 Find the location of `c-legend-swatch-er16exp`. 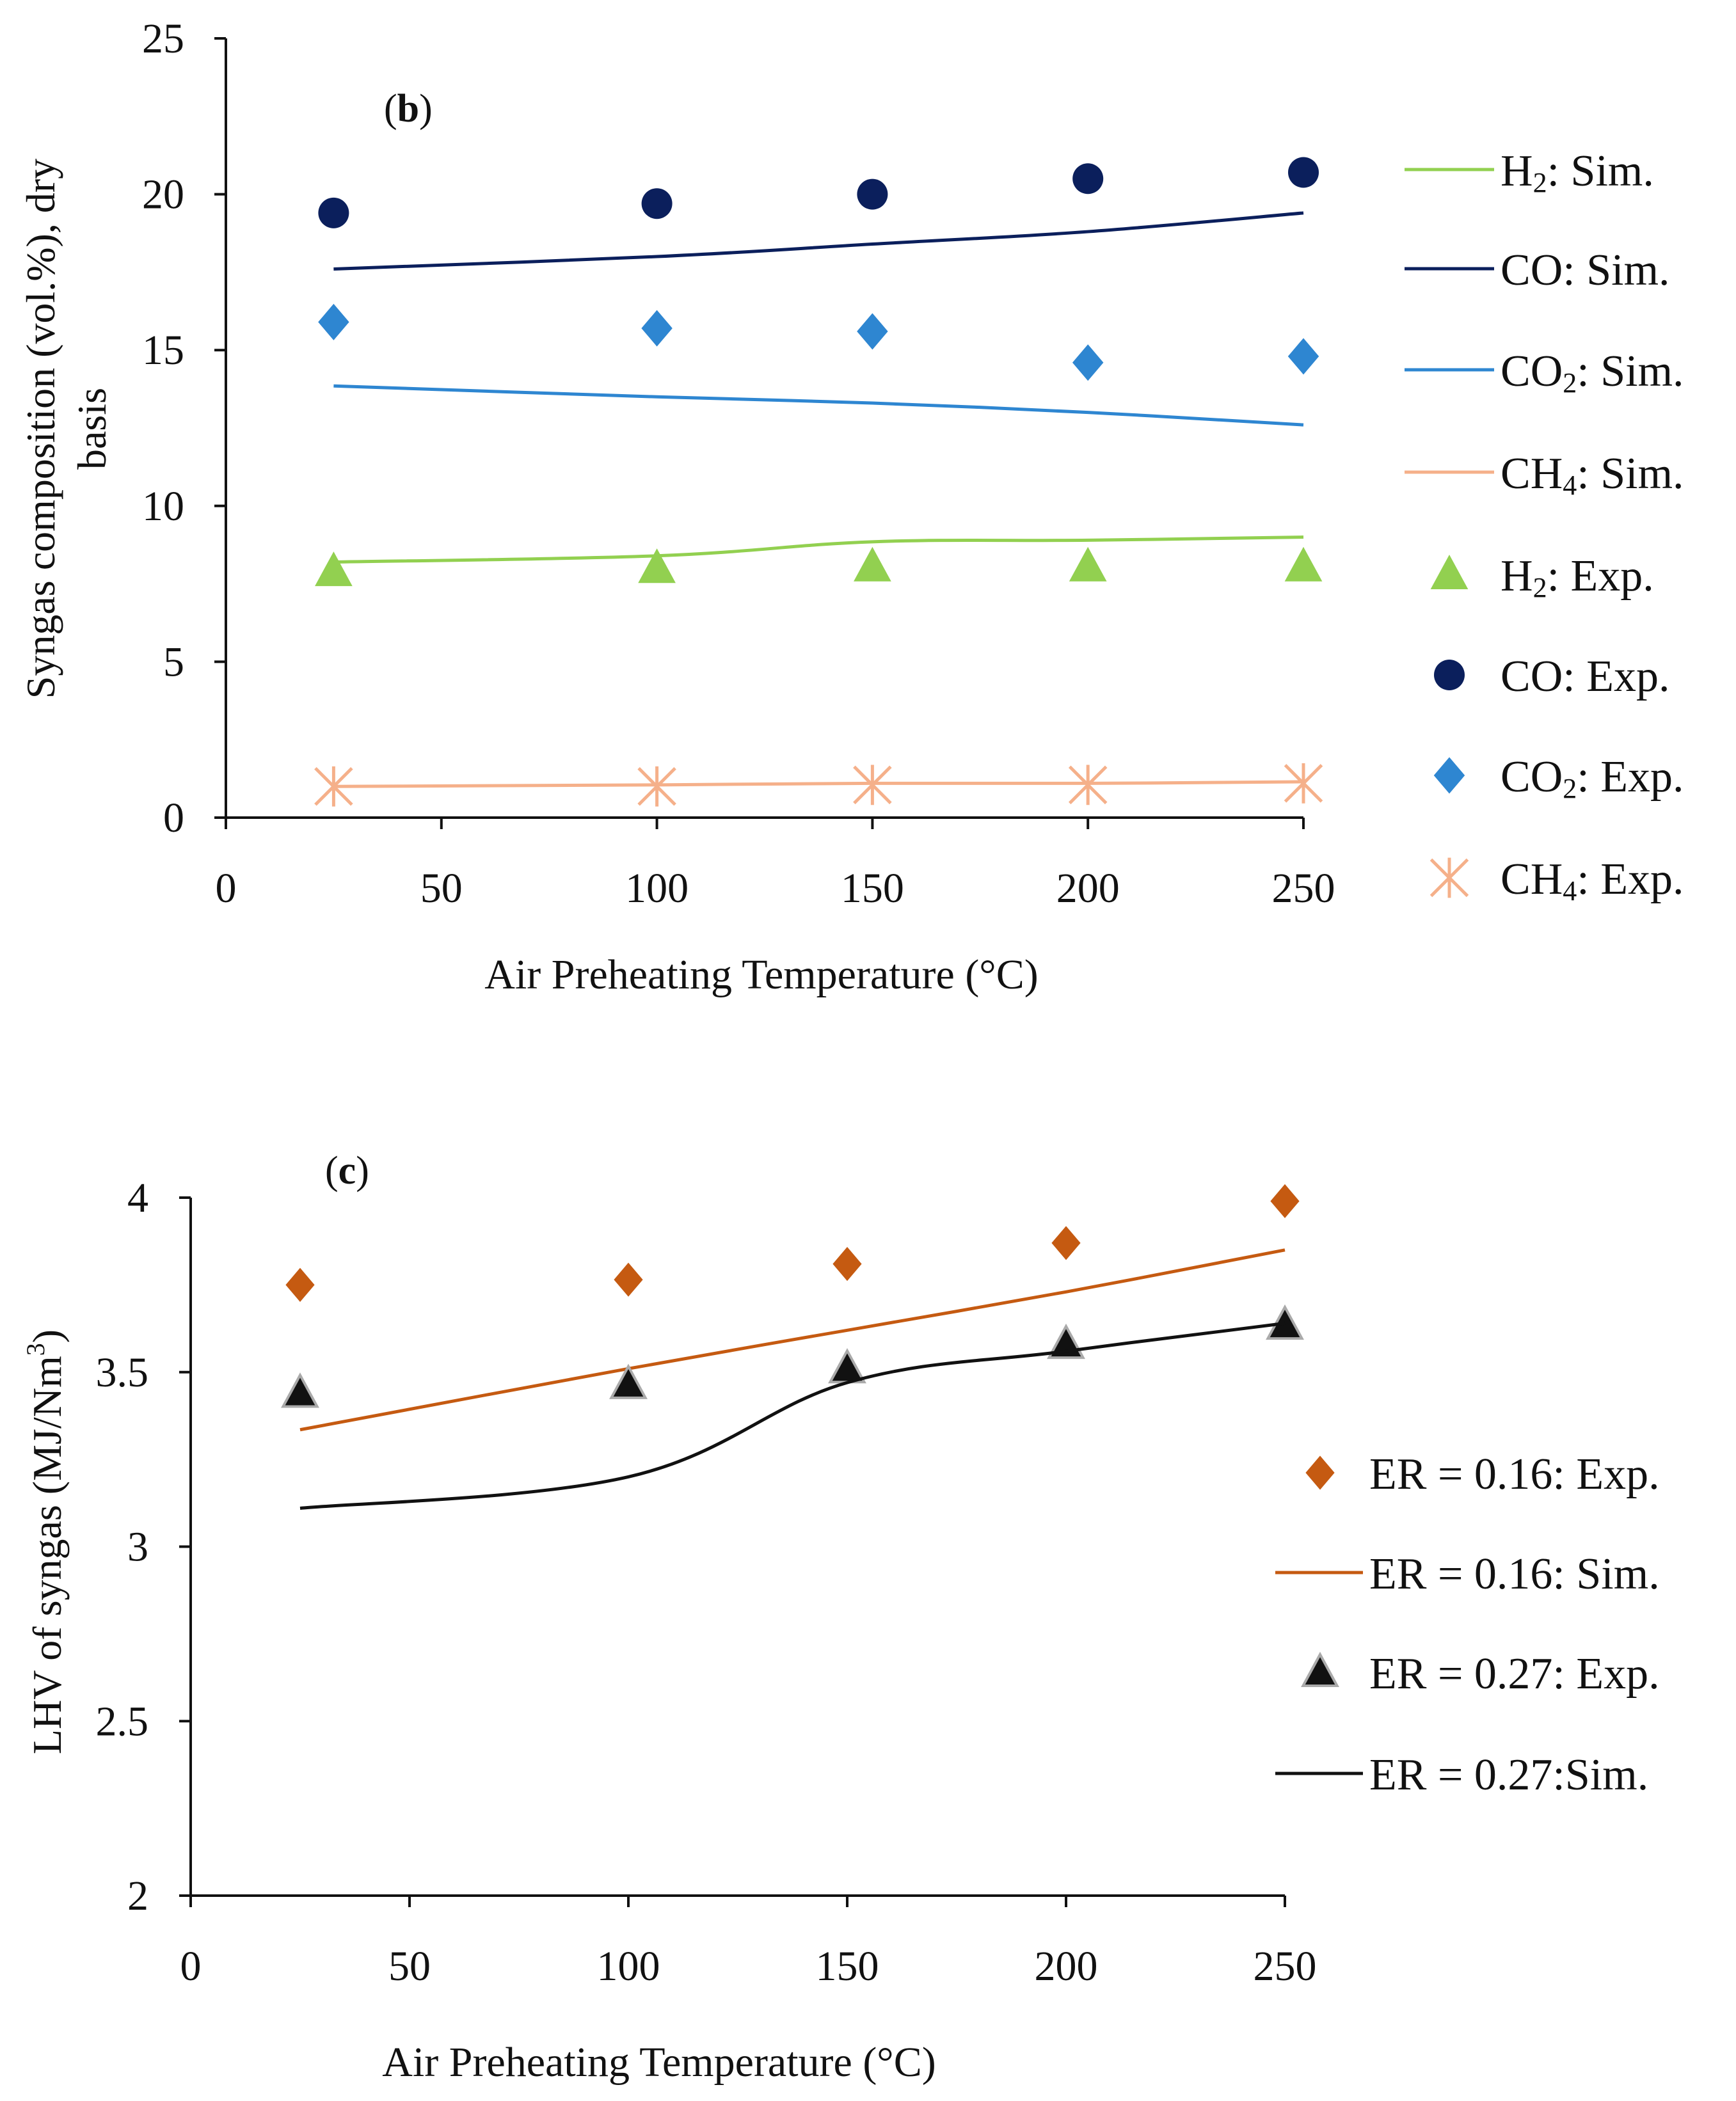

c-legend-swatch-er16exp is located at coordinates (1320, 1472).